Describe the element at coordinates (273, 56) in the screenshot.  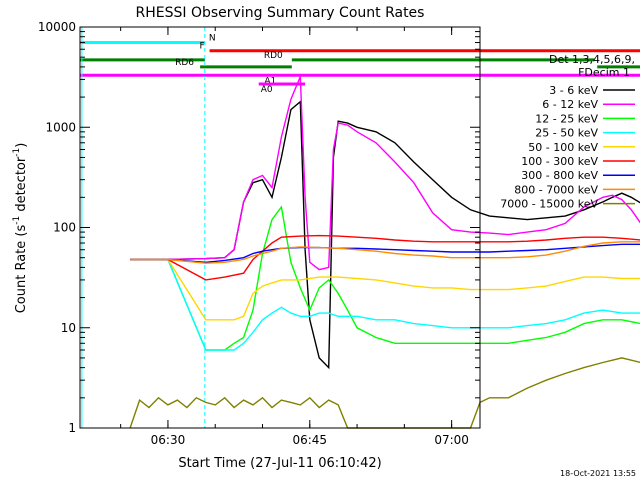
I see `segment-label-rd0: RD0` at that location.